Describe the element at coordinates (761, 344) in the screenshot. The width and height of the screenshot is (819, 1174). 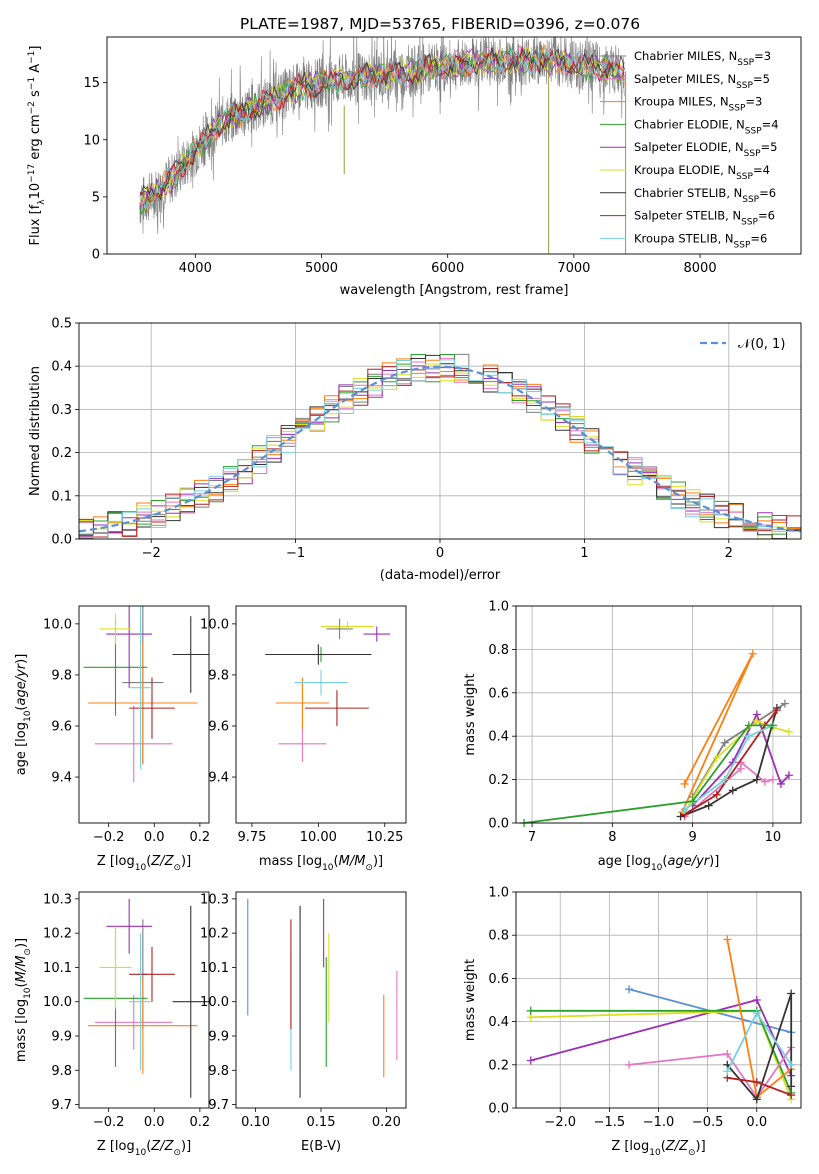
I see `legend-normal-label: 𝒩(0, 1)` at that location.